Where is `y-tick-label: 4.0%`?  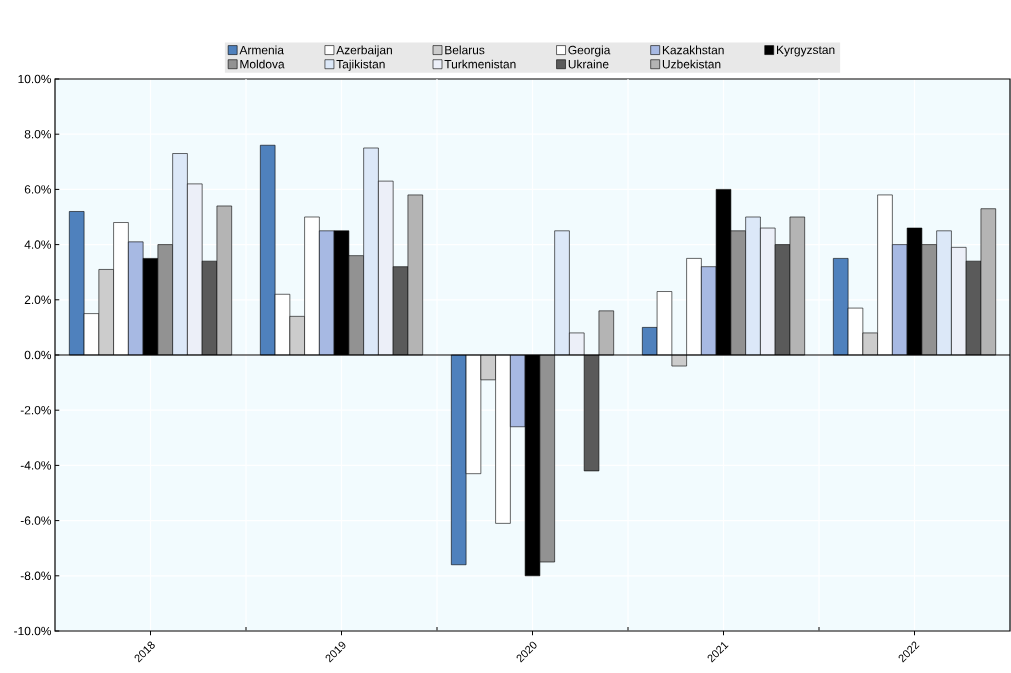 y-tick-label: 4.0% is located at coordinates (38, 244).